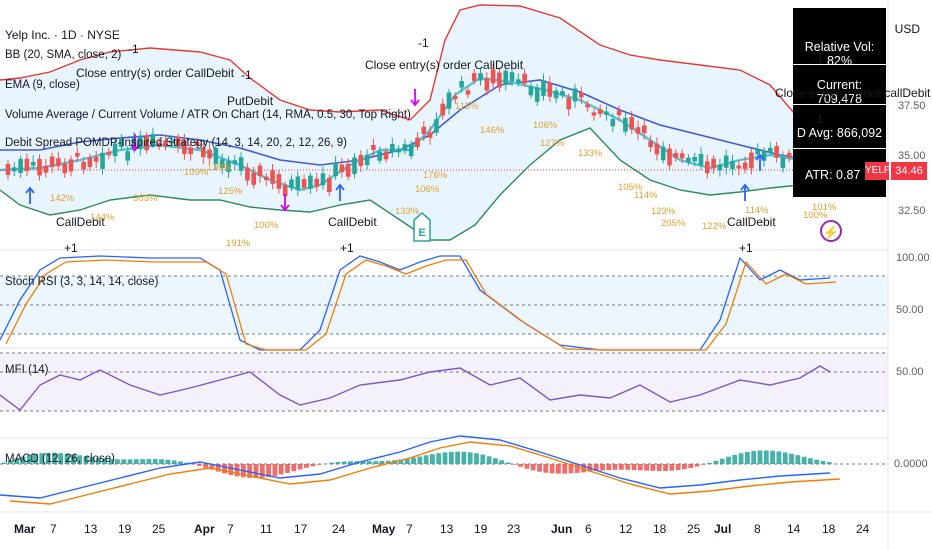 Image resolution: width=932 pixels, height=550 pixels. I want to click on lightning-icon: ⚡, so click(831, 231).